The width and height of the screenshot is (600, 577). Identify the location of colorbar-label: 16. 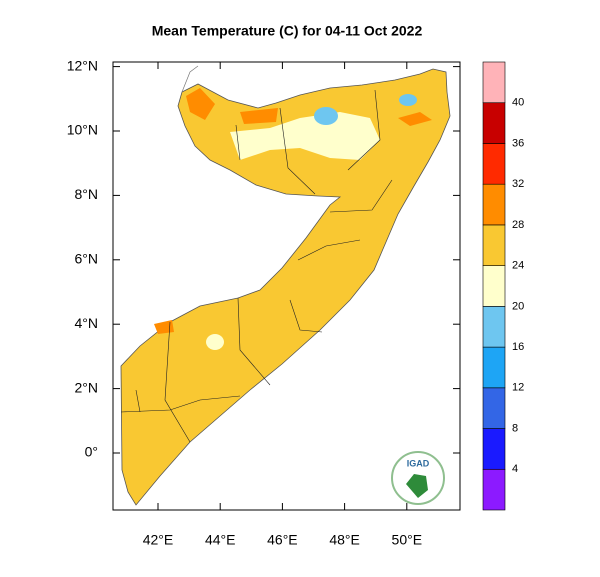
(518, 347).